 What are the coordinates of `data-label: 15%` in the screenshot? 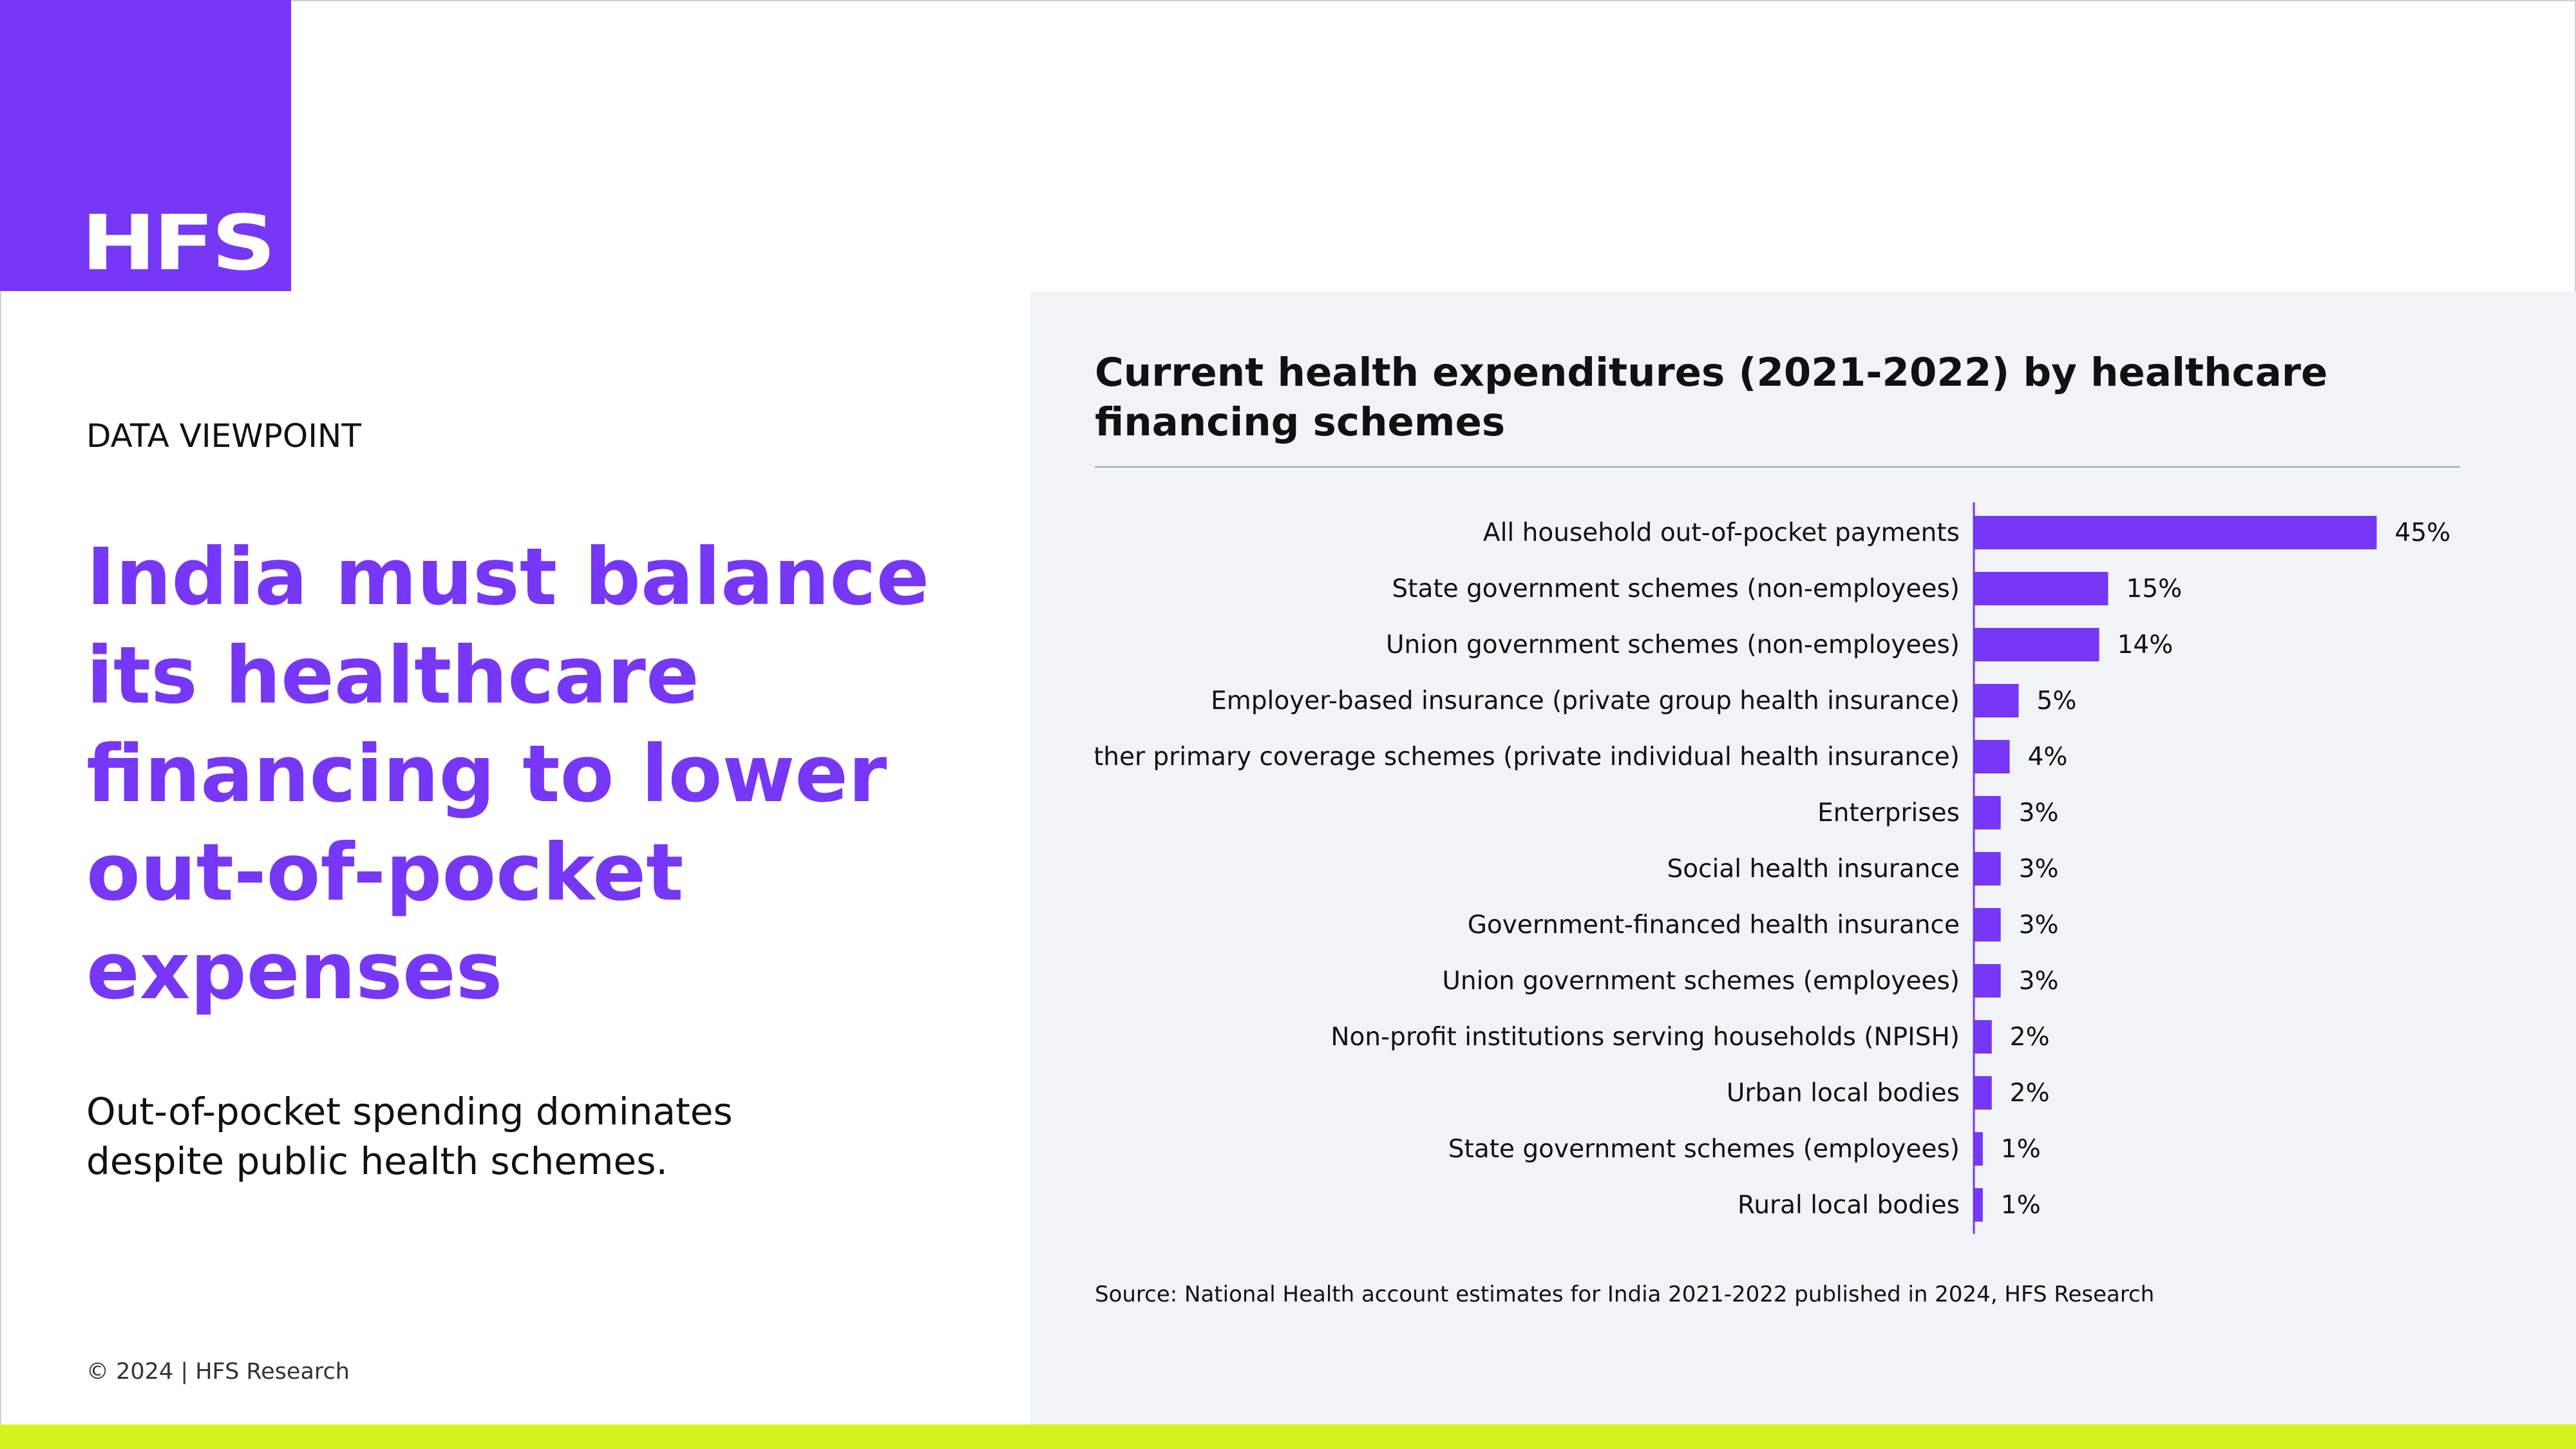 It's located at (2154, 588).